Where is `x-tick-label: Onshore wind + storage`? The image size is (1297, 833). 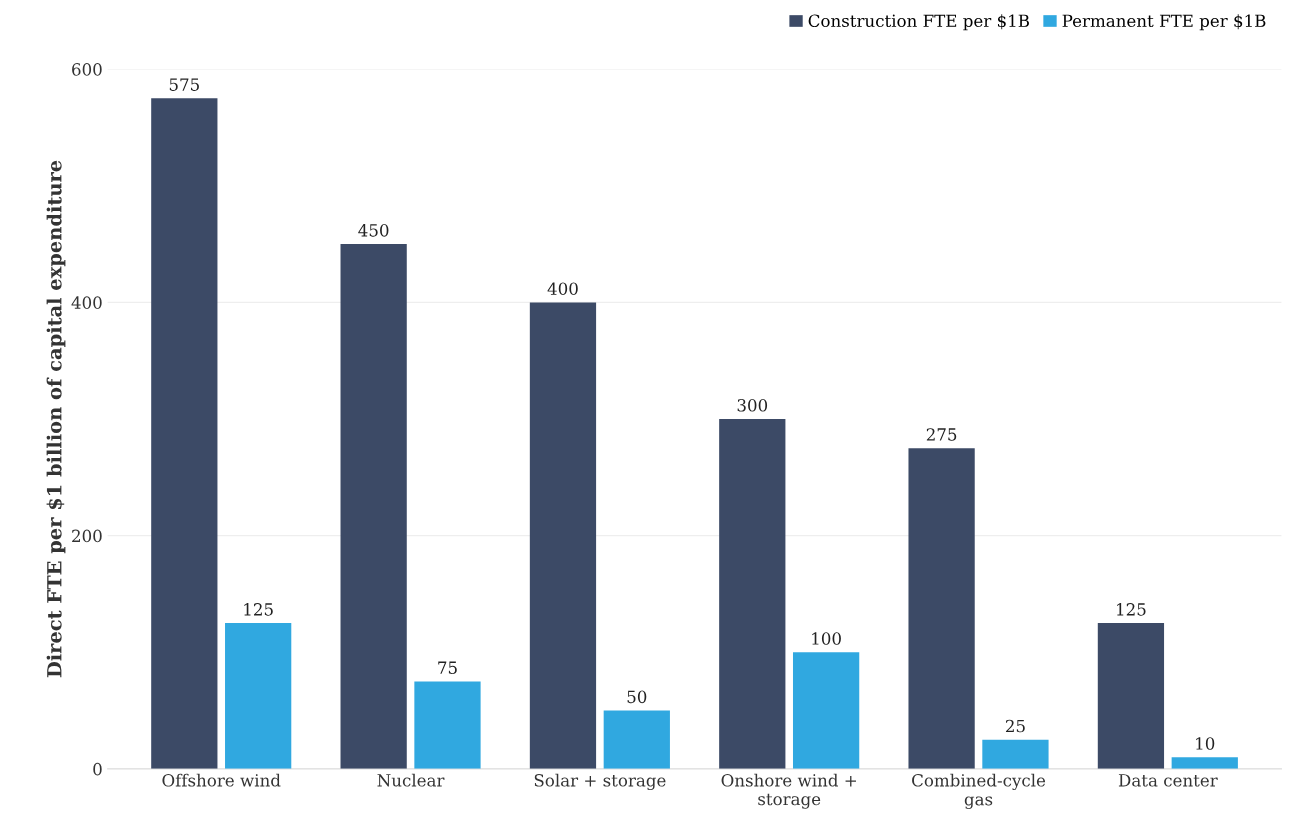
x-tick-label: Onshore wind + storage is located at coordinates (788, 791).